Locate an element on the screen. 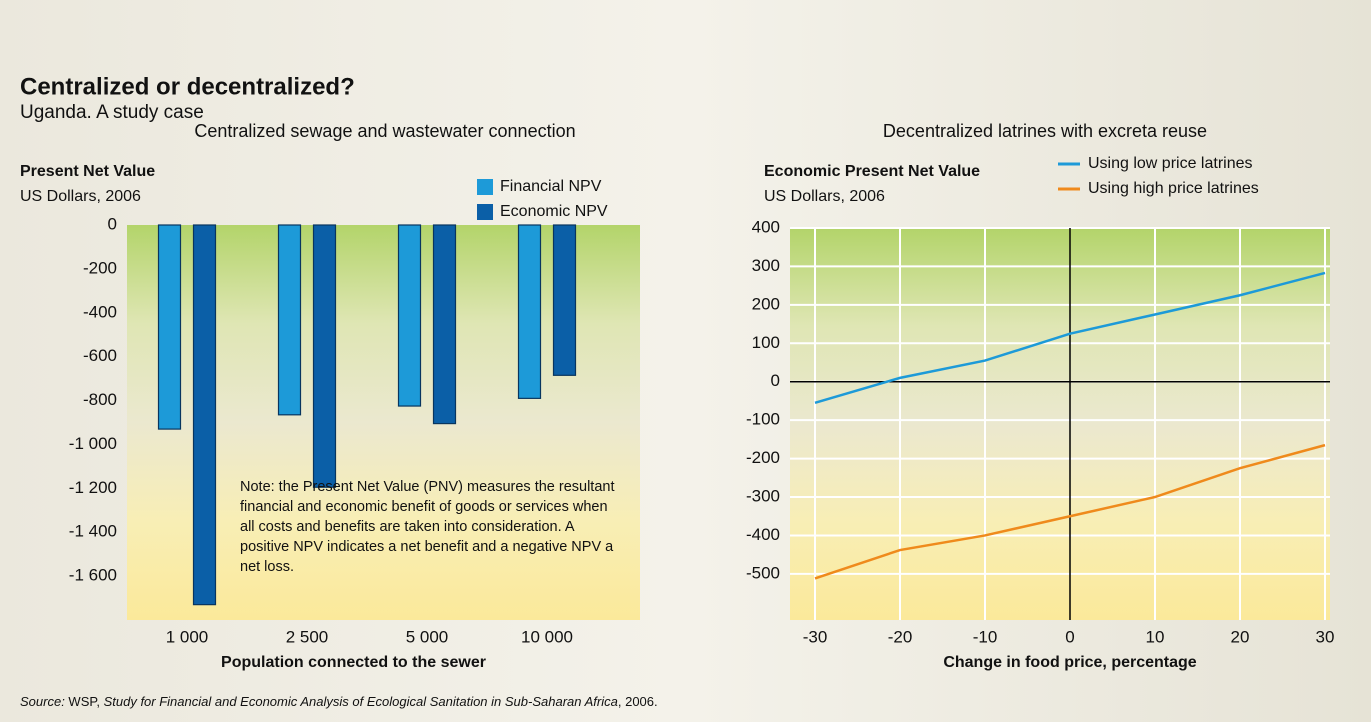  legend-label: Using high price latrines is located at coordinates (1173, 188).